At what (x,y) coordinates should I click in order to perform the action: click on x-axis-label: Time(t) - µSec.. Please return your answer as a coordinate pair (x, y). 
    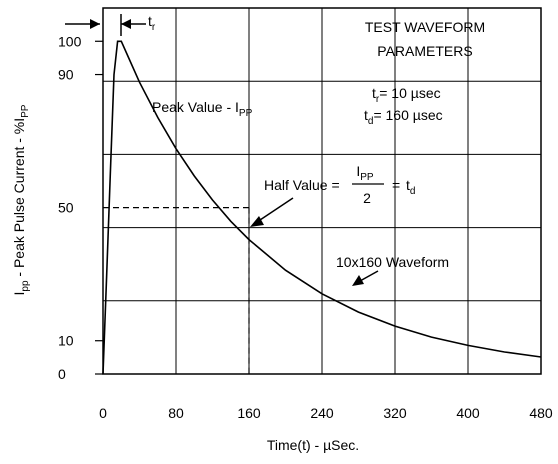
    Looking at the image, I should click on (313, 445).